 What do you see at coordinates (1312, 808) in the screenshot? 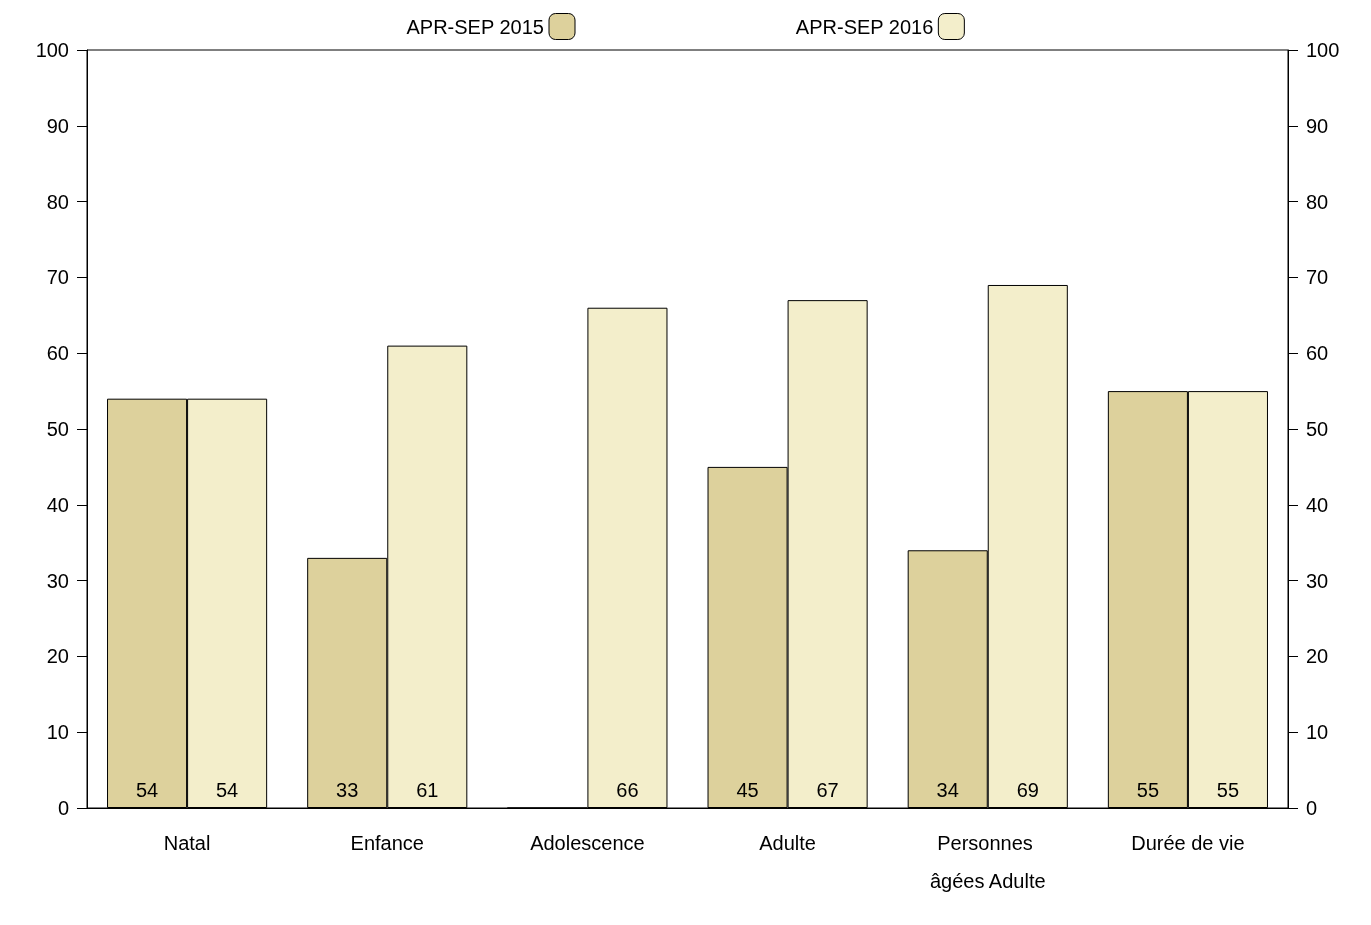
I see `y2-tick-label: 0` at bounding box center [1312, 808].